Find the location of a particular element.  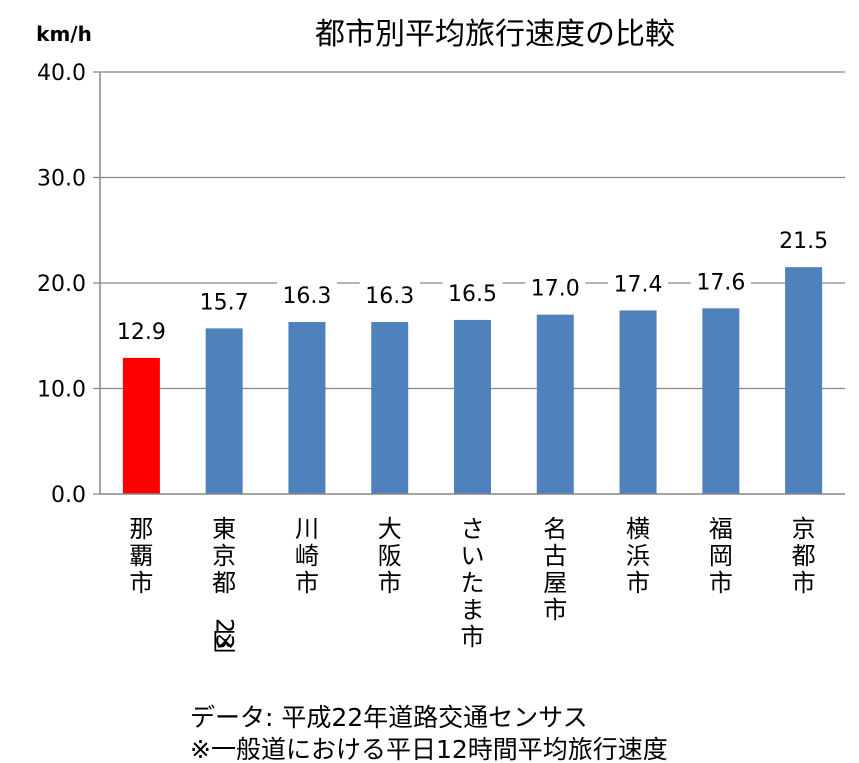

category-label: 福岡市 is located at coordinates (721, 556).